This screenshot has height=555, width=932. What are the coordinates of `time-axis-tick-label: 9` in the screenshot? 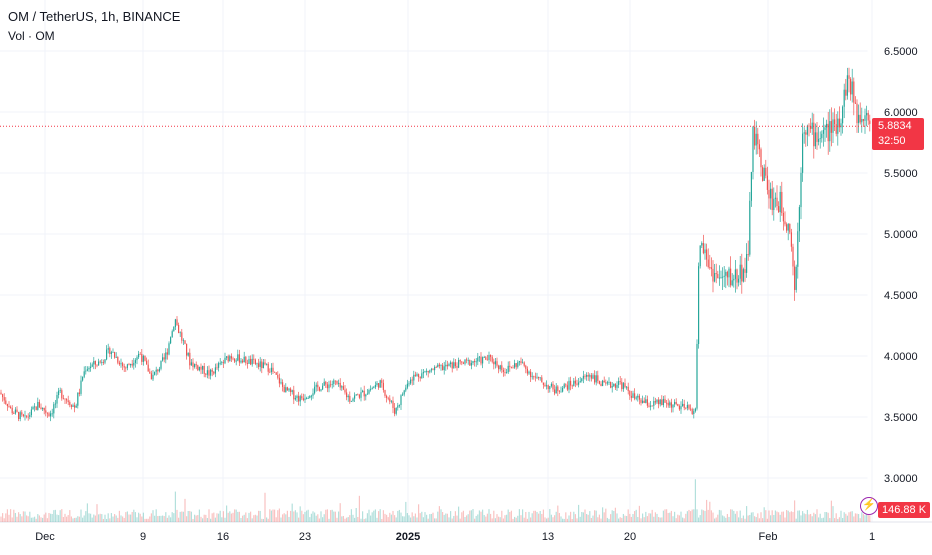 It's located at (143, 537).